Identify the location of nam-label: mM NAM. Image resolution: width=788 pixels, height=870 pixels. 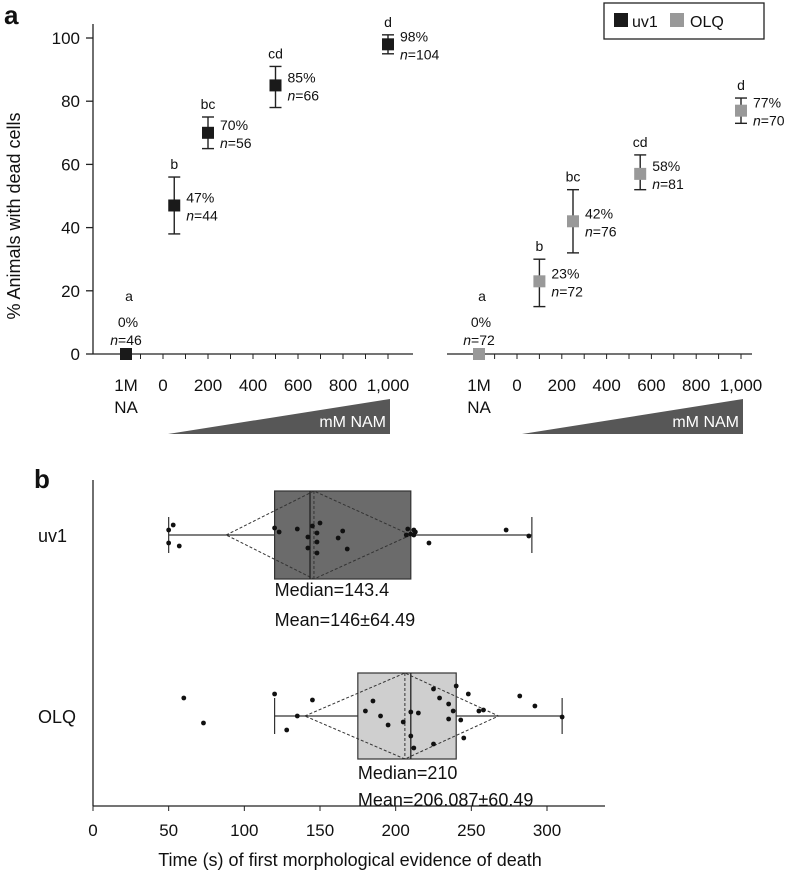
(705, 422).